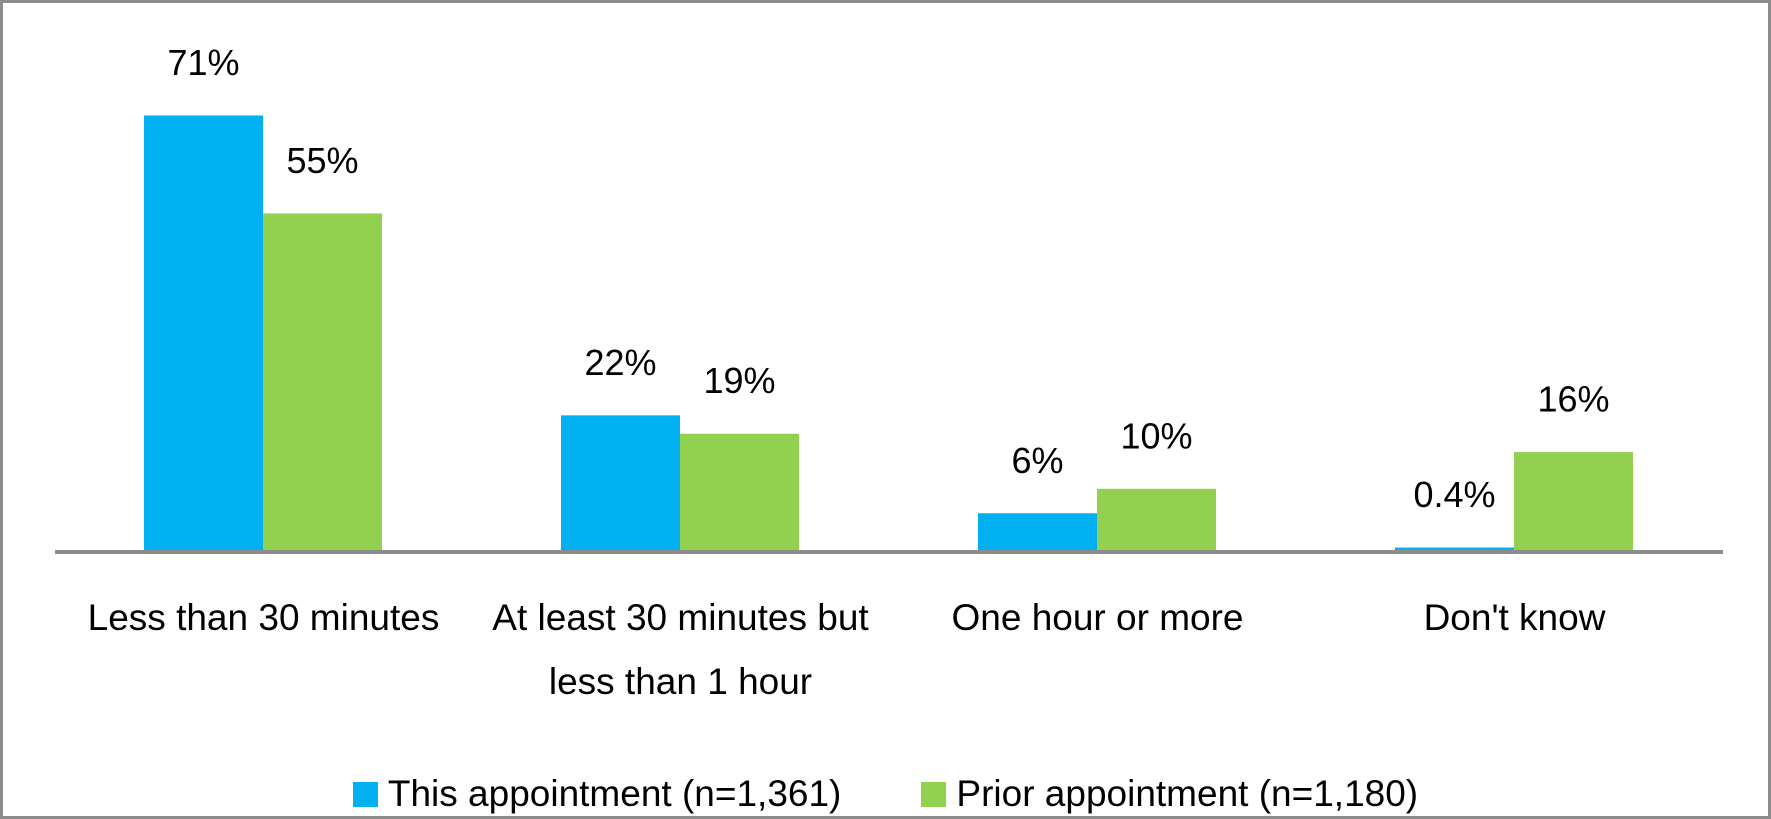 The width and height of the screenshot is (1771, 819). What do you see at coordinates (620, 362) in the screenshot?
I see `value-label: 22%` at bounding box center [620, 362].